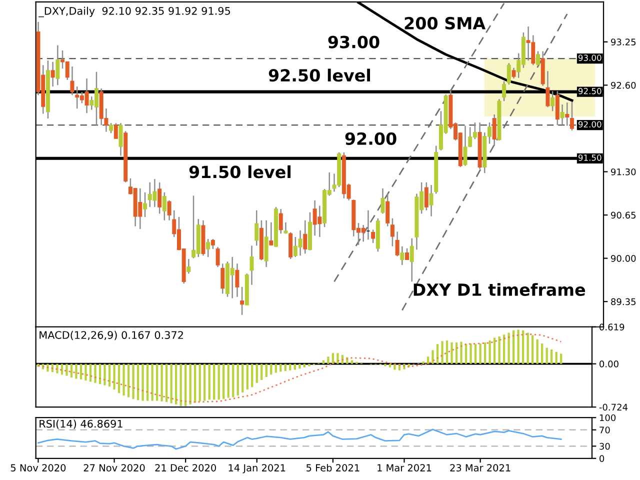 This screenshot has height=480, width=640. What do you see at coordinates (370, 138) in the screenshot?
I see `annotation: 92.00` at bounding box center [370, 138].